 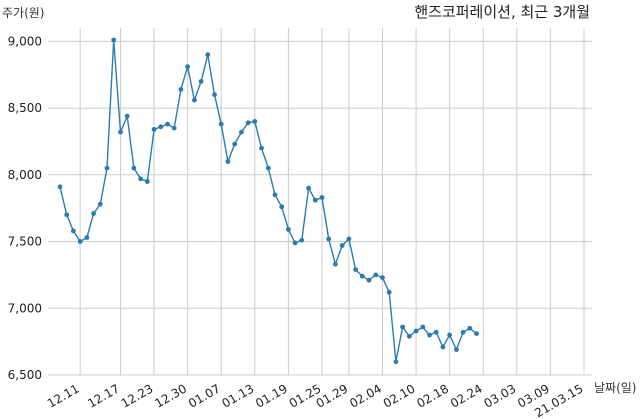 What do you see at coordinates (332, 395) in the screenshot?
I see `x-tick-label: 01.29` at bounding box center [332, 395].